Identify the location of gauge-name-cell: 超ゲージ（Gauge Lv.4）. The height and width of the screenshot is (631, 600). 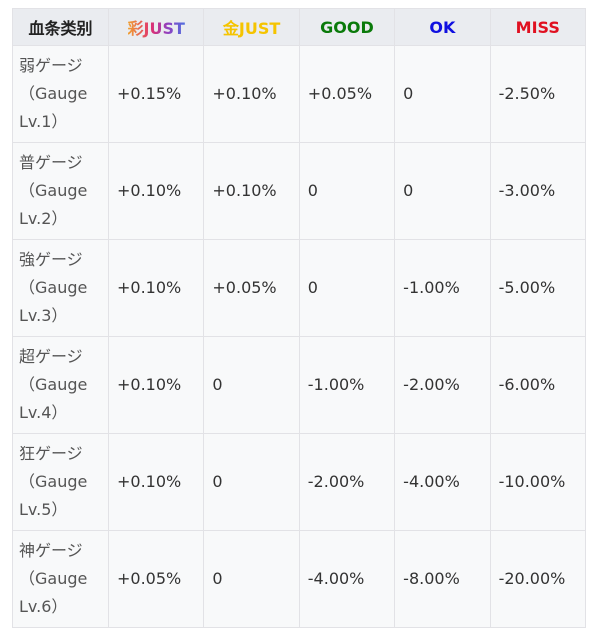
(60, 385).